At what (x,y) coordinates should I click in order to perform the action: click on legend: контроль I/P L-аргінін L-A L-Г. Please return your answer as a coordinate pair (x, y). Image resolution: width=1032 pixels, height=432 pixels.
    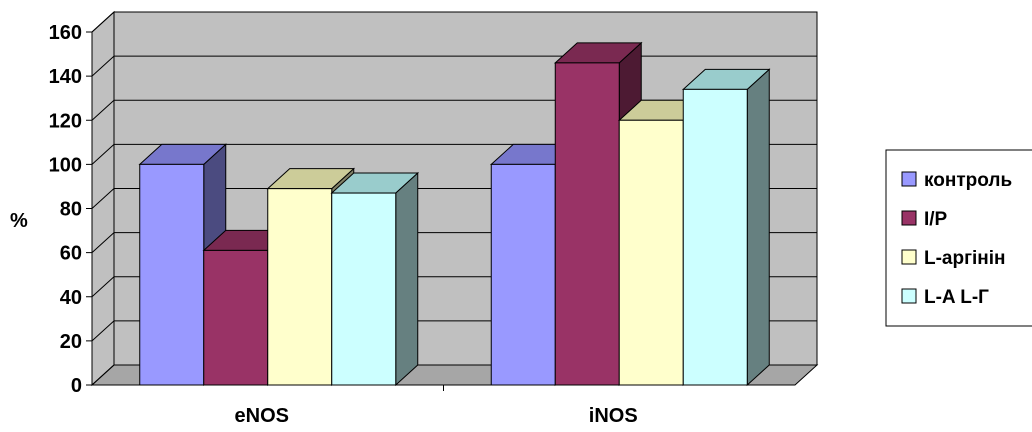
    Looking at the image, I should click on (958, 238).